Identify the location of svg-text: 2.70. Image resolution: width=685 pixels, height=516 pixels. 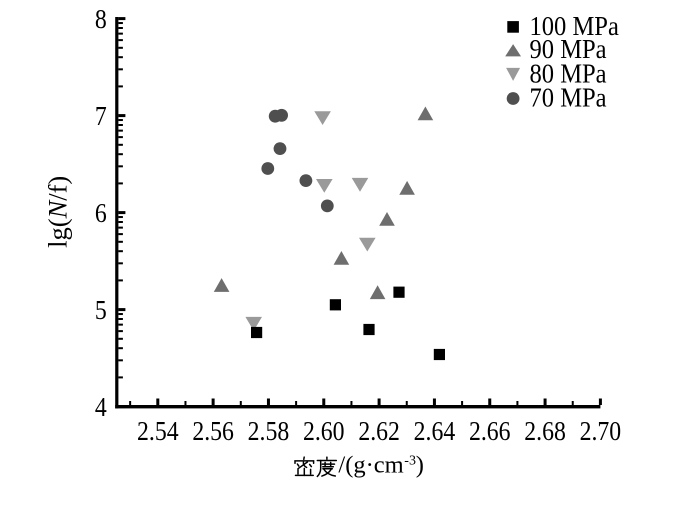
(601, 431).